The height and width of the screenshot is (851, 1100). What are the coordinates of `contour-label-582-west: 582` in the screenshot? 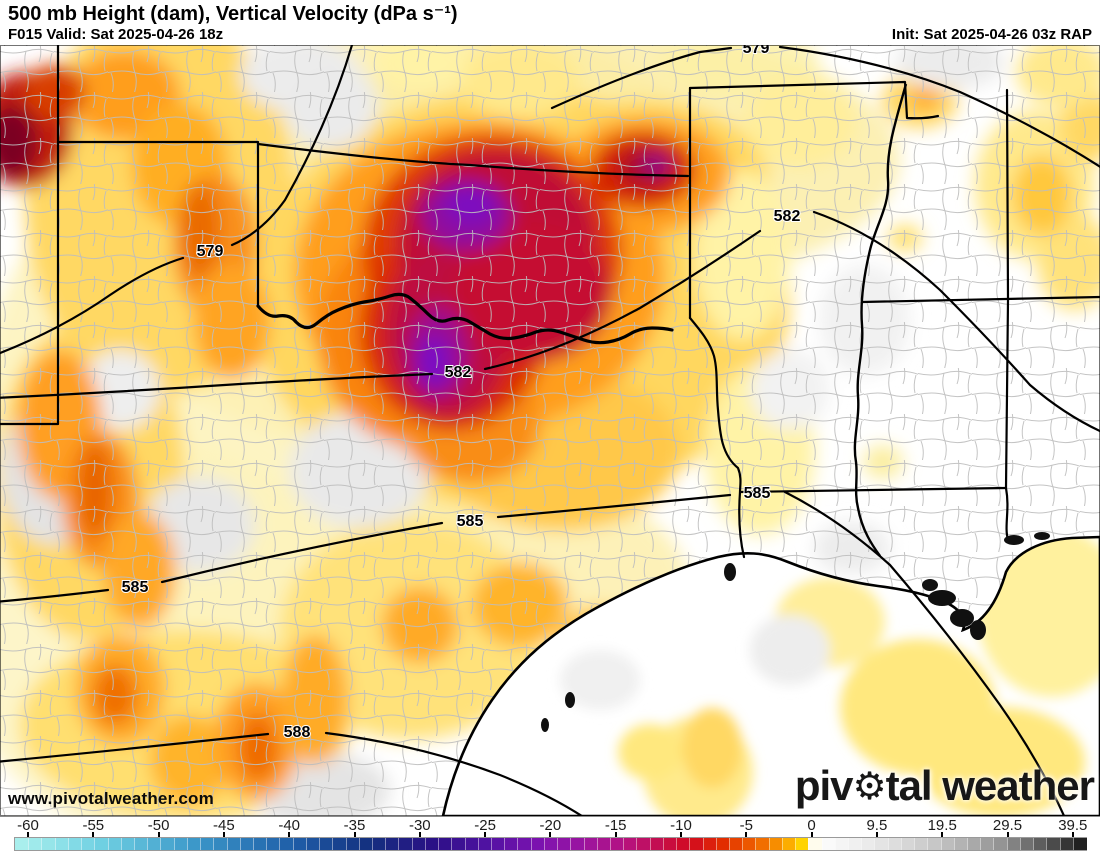 It's located at (458, 372).